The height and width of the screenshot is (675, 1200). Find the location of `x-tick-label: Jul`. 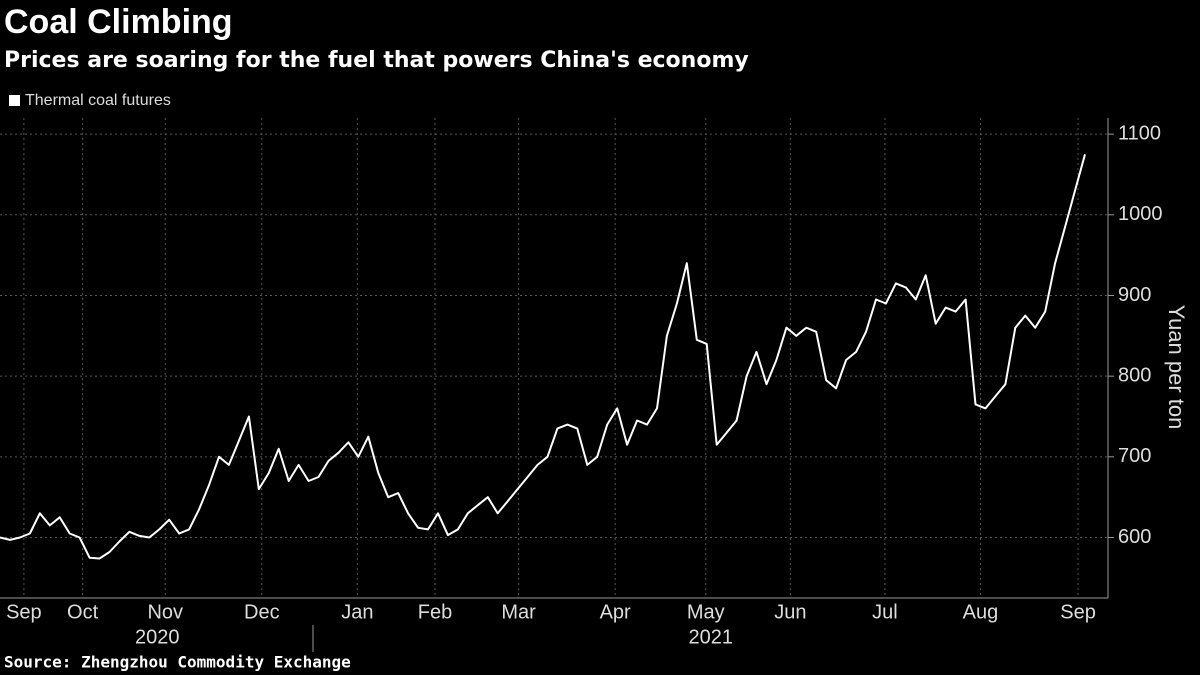

x-tick-label: Jul is located at coordinates (885, 612).